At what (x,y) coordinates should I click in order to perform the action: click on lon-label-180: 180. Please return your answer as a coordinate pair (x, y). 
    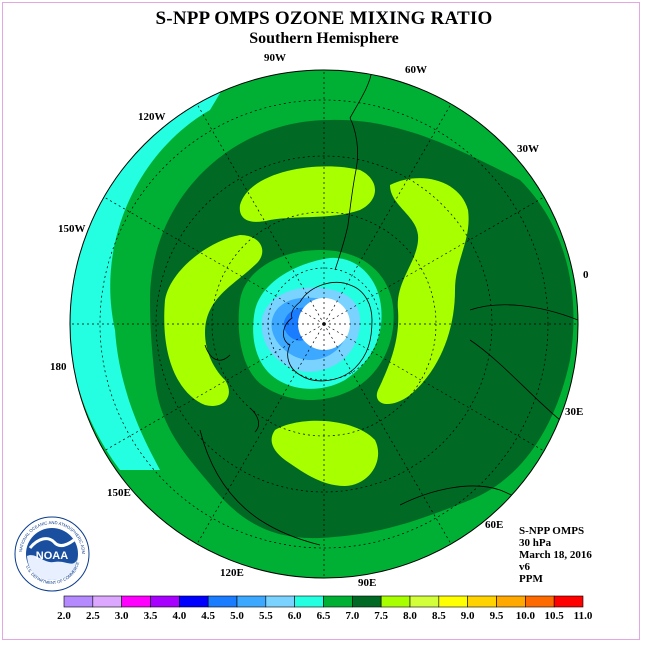
    Looking at the image, I should click on (58, 367).